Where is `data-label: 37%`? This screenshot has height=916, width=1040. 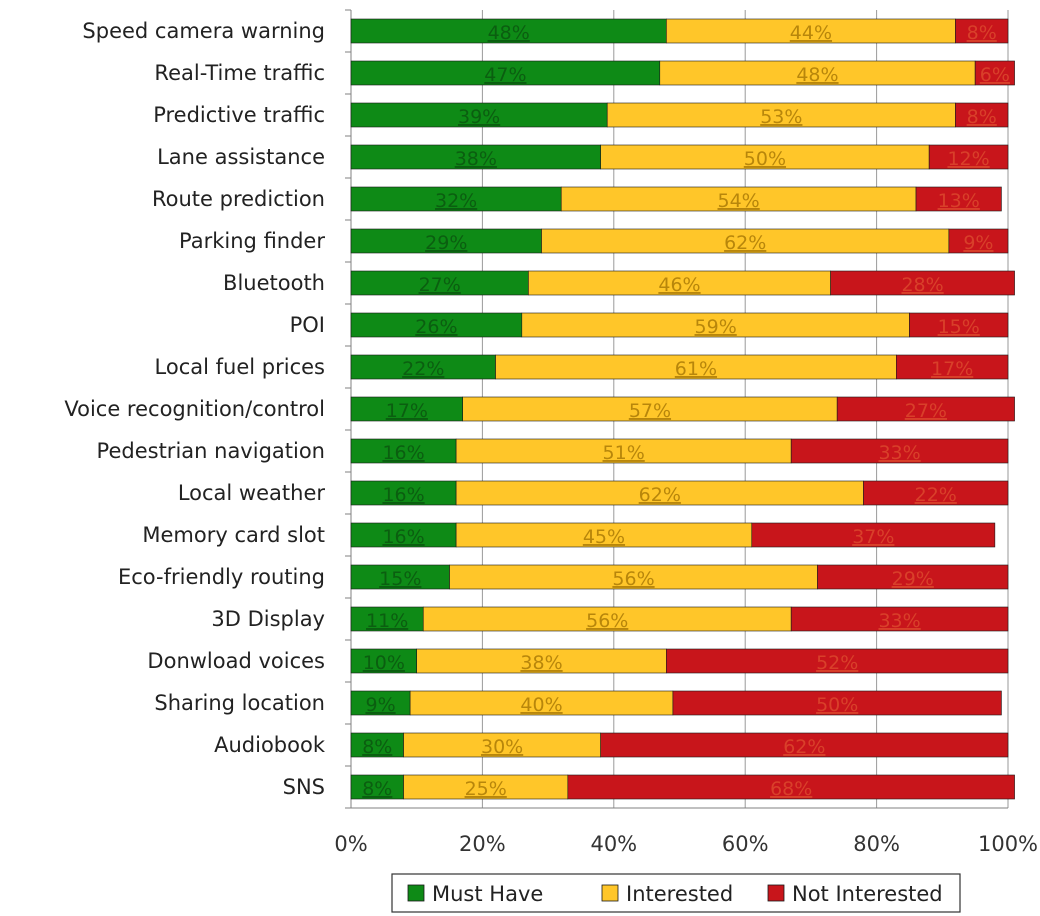 data-label: 37% is located at coordinates (873, 537).